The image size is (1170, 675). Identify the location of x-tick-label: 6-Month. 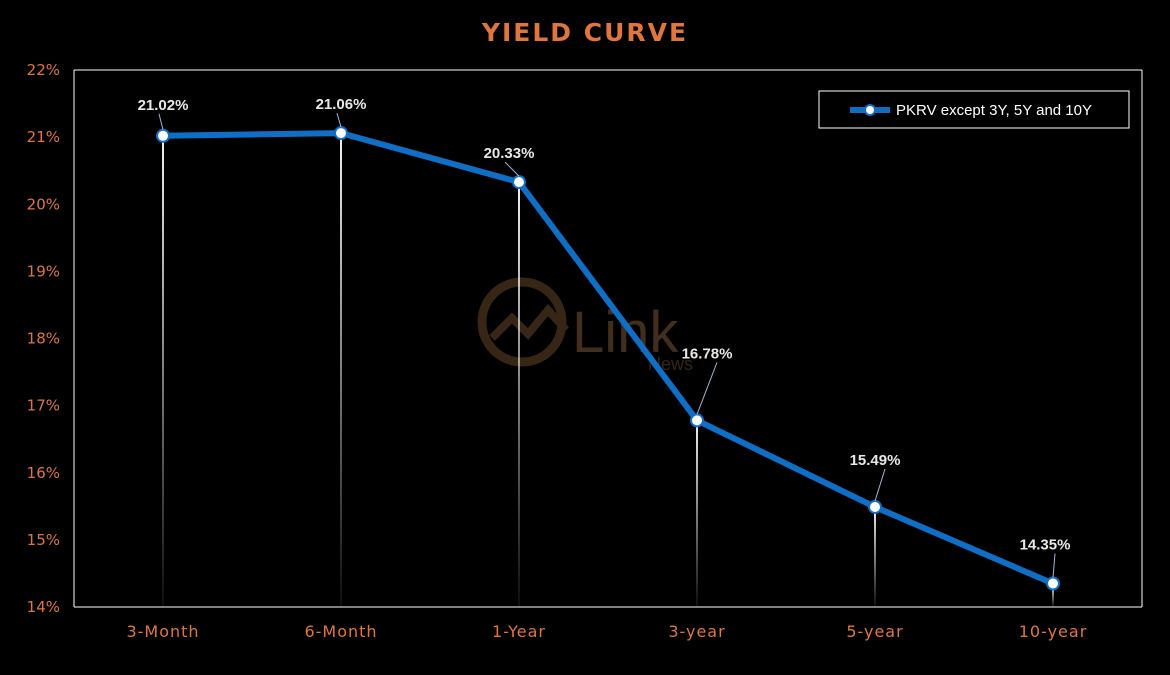
(340, 631).